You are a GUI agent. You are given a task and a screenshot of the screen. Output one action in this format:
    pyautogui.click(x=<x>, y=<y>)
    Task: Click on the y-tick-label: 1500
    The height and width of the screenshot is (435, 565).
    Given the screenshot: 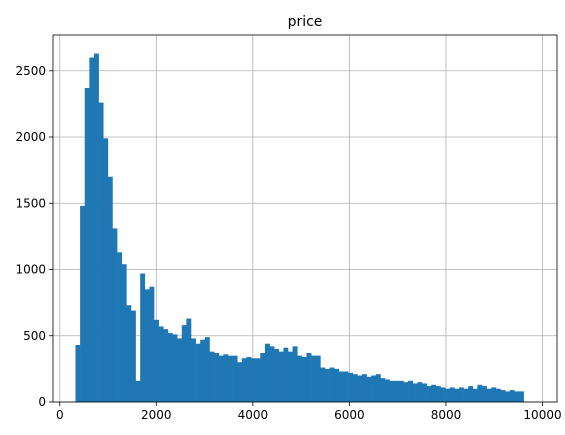 What is the action you would take?
    pyautogui.click(x=30, y=203)
    